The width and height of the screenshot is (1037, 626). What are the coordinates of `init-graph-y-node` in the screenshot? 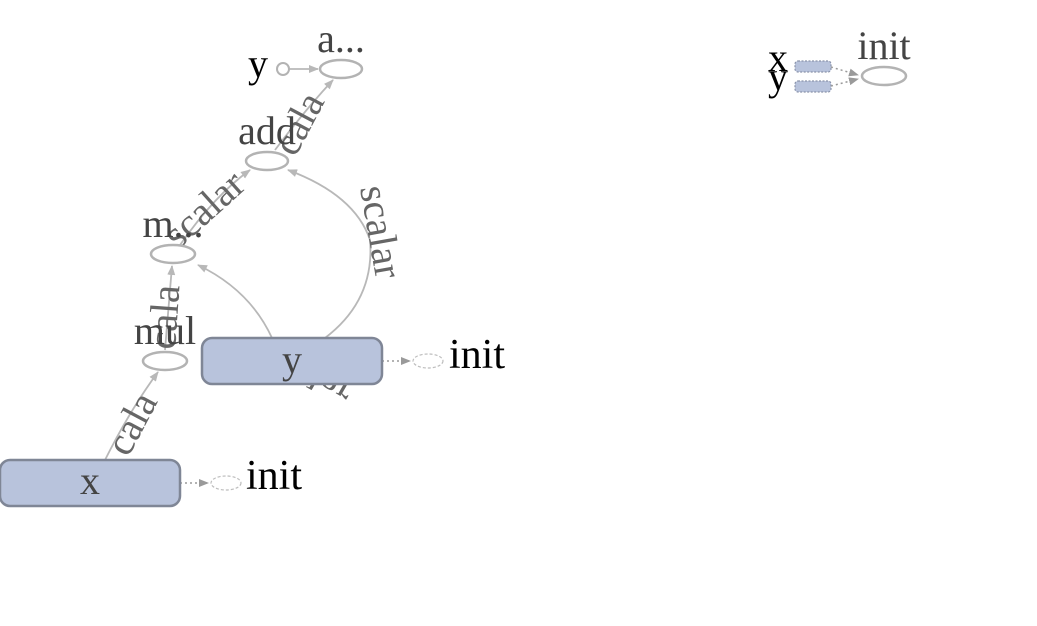 It's located at (813, 86).